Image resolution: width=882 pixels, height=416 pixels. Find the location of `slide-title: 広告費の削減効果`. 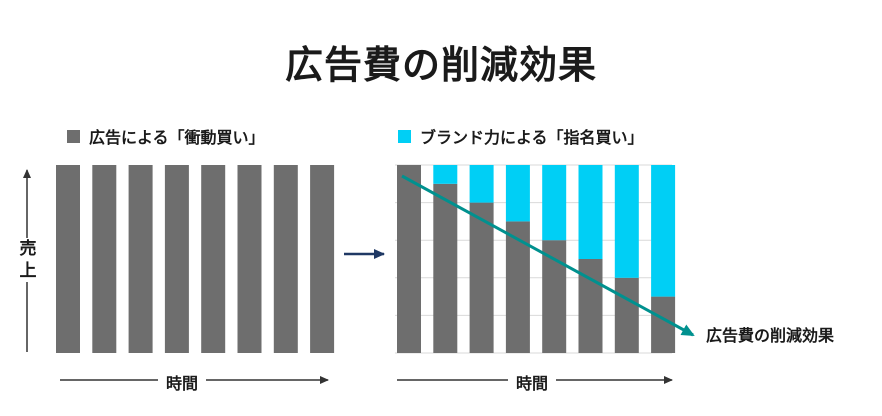

slide-title: 広告費の削減効果 is located at coordinates (440, 65).